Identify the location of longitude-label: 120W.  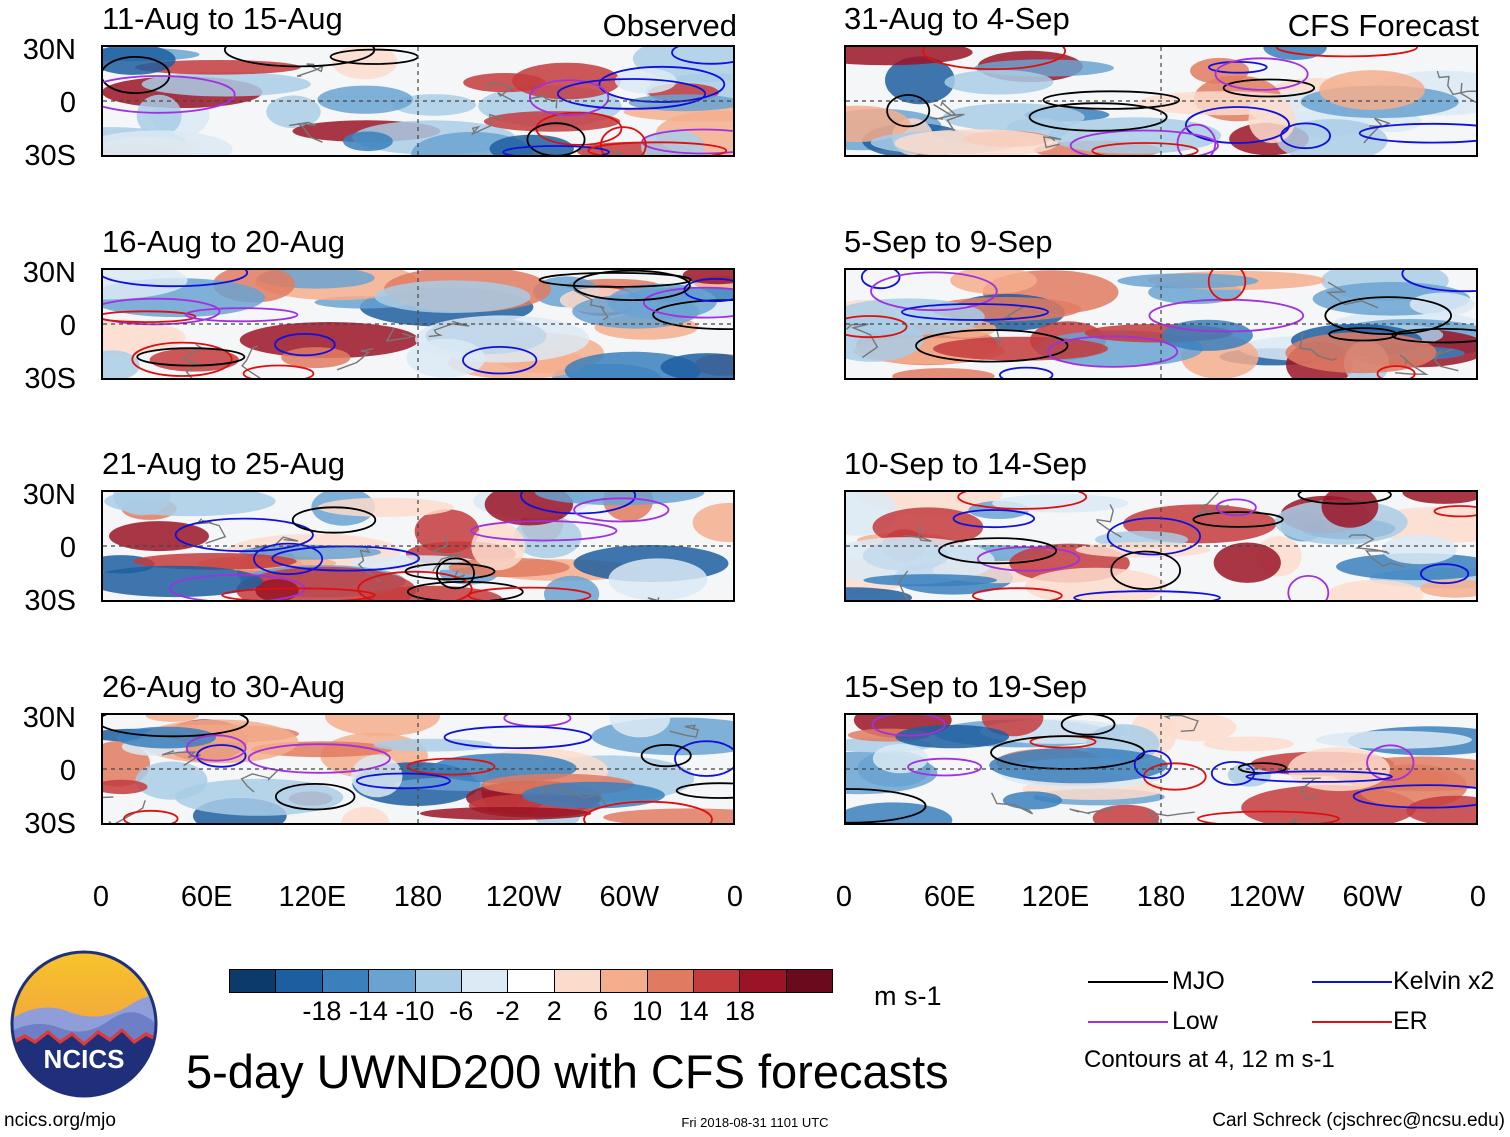
(523, 897).